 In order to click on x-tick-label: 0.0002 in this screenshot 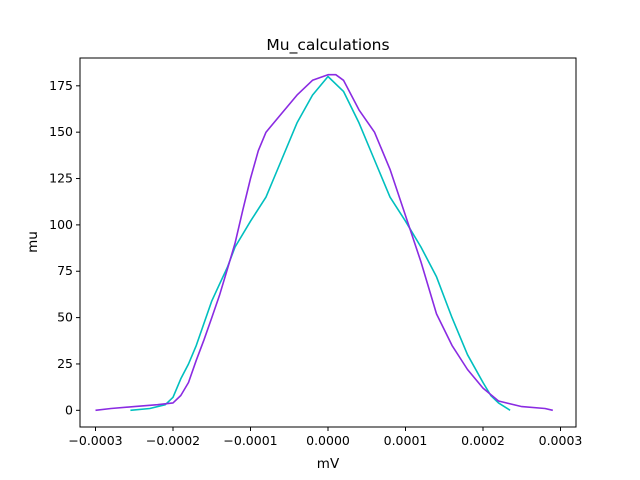, I will do `click(483, 440)`.